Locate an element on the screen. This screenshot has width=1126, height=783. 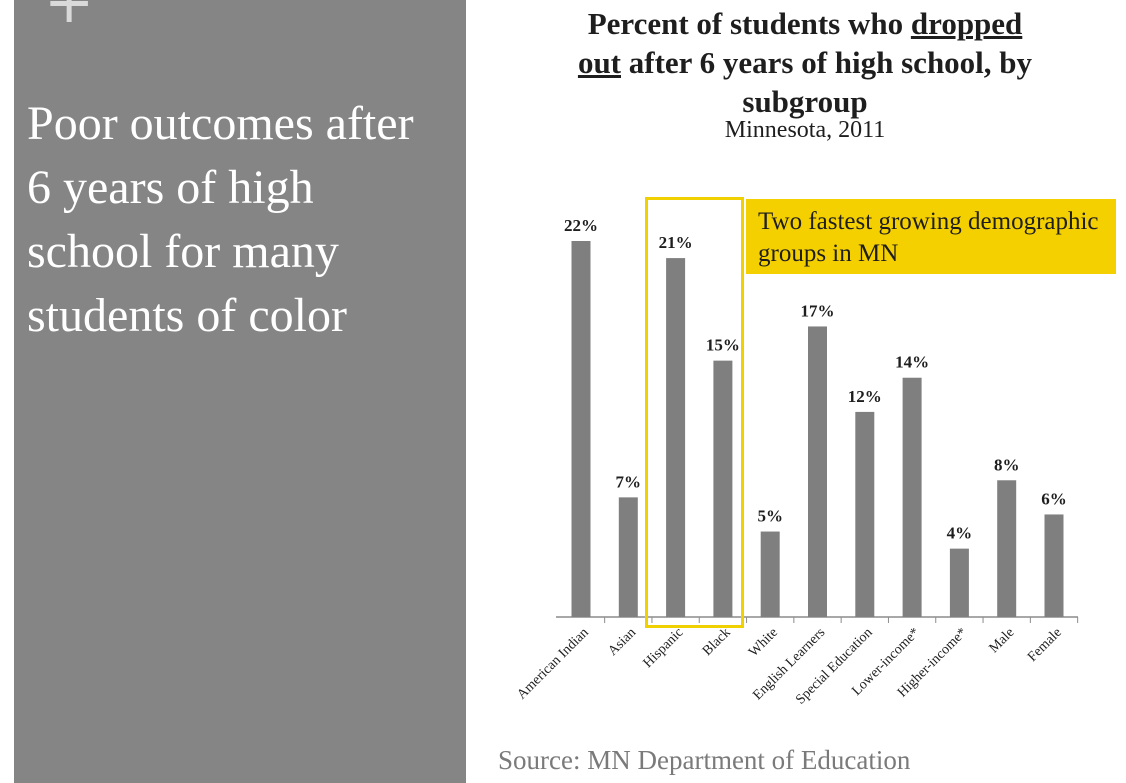
data-label: 22% is located at coordinates (581, 225).